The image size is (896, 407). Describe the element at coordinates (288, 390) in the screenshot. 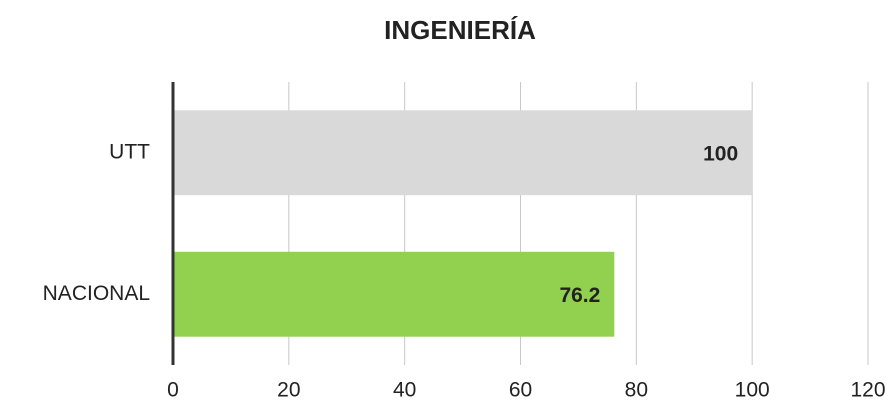

I see `x-tick-label: 20` at that location.